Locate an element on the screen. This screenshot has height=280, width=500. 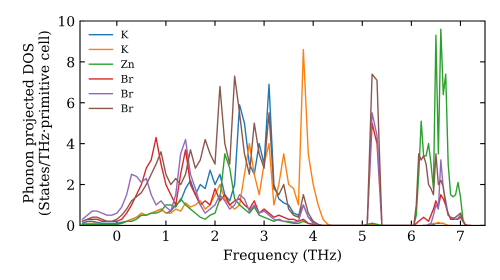
y-tick-label: 10 is located at coordinates (66, 21).